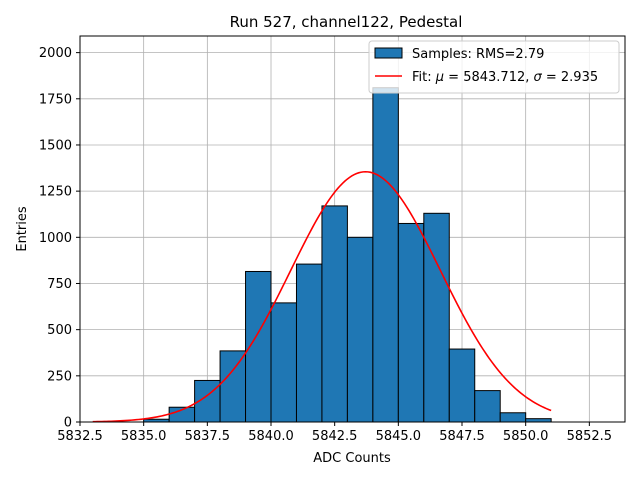 Image resolution: width=640 pixels, height=480 pixels. What do you see at coordinates (424, 77) in the screenshot?
I see `legend-fit-prefix: Fit:` at bounding box center [424, 77].